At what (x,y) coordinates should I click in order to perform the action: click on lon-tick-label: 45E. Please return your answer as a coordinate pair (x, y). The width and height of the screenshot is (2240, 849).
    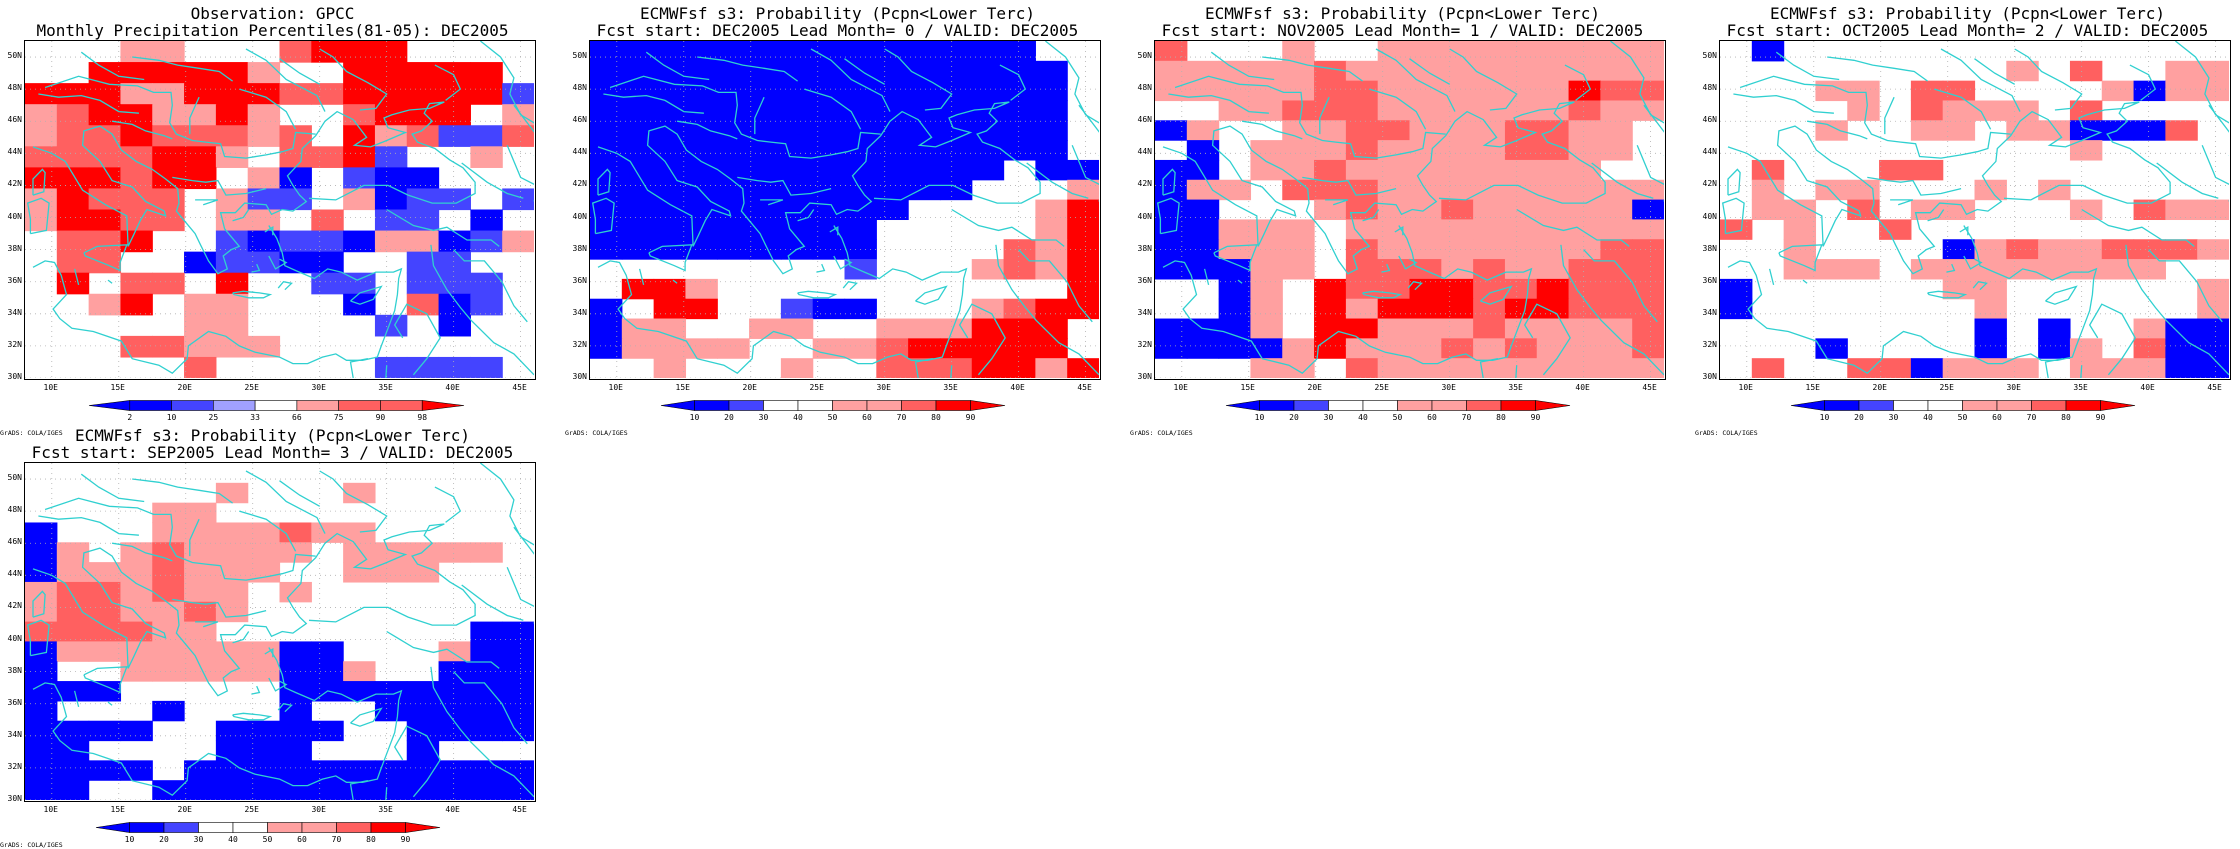
    Looking at the image, I should click on (1649, 387).